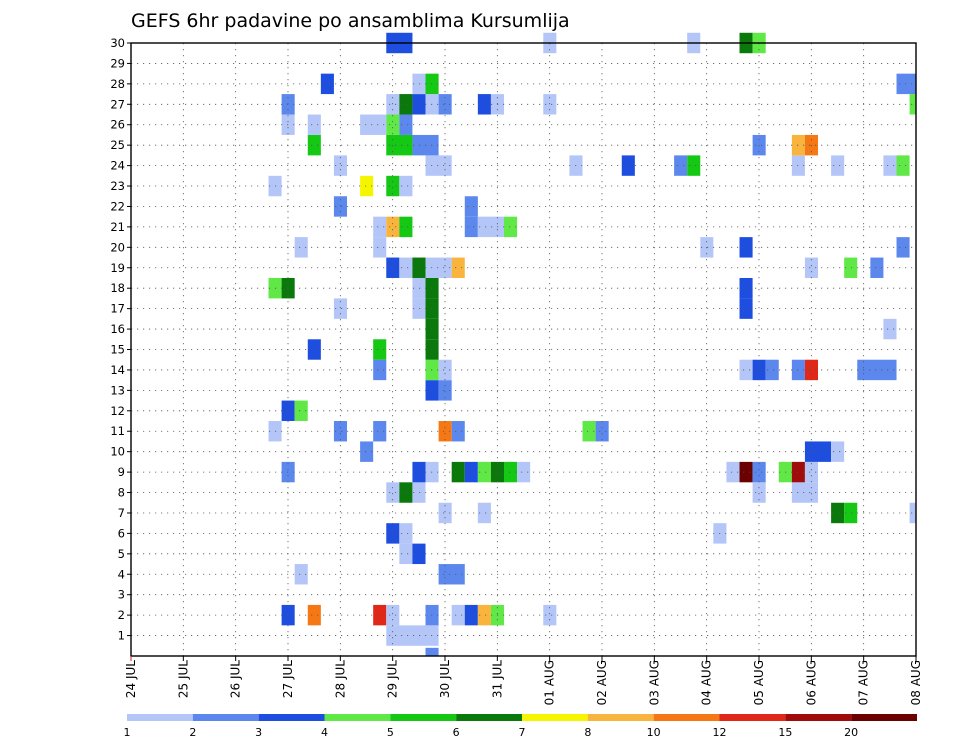  What do you see at coordinates (258, 732) in the screenshot?
I see `colorbar-label: 3` at bounding box center [258, 732].